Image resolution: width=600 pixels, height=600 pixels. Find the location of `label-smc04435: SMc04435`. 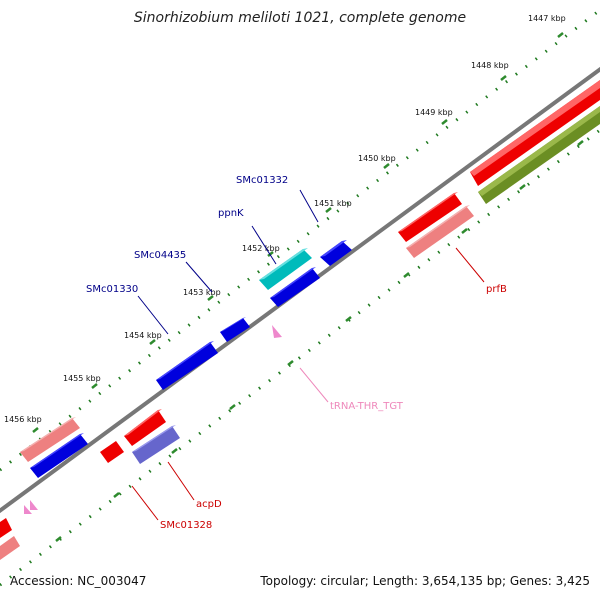

label-smc04435: SMc04435 is located at coordinates (160, 255).